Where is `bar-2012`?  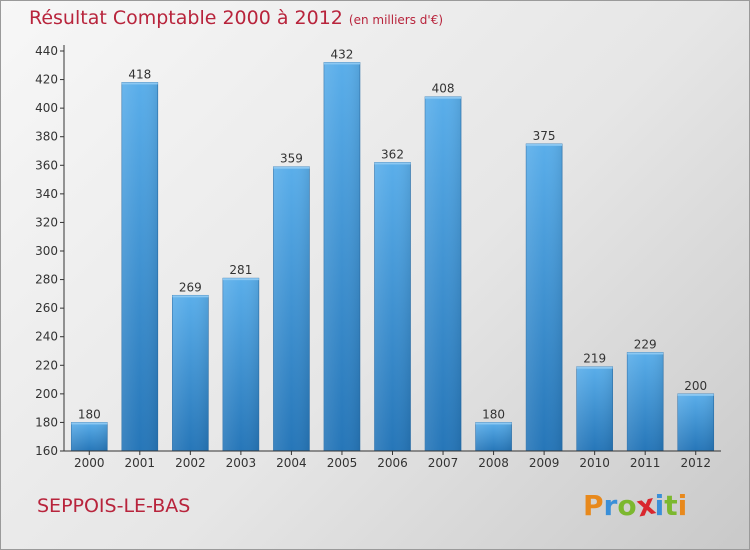 bar-2012 is located at coordinates (696, 422).